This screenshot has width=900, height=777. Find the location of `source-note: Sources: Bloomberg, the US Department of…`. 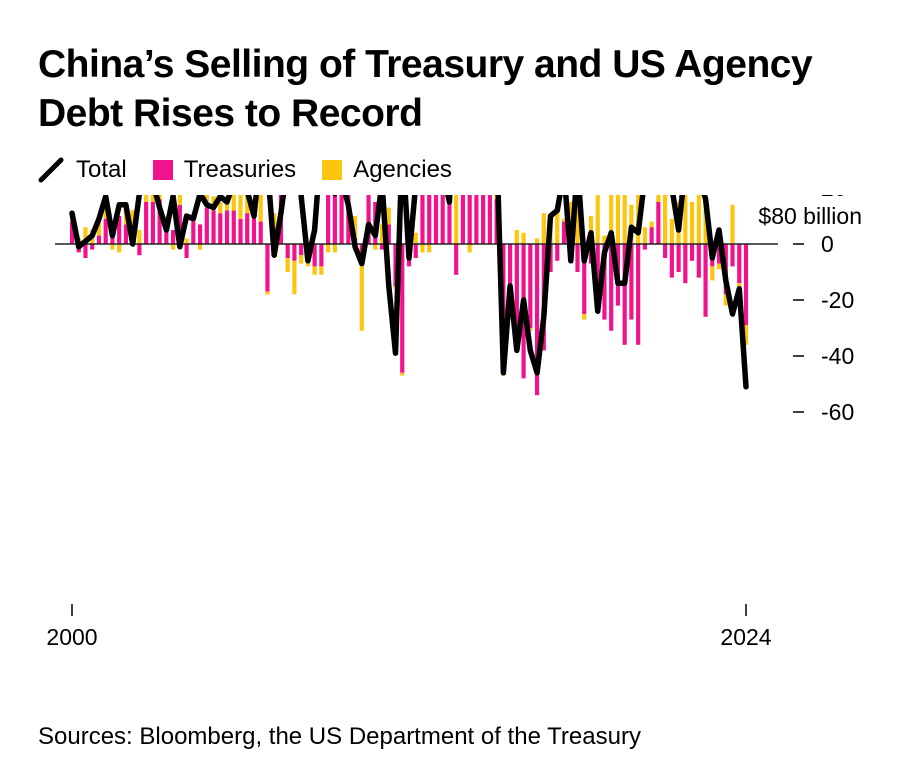

source-note: Sources: Bloomberg, the US Department of… is located at coordinates (339, 736).